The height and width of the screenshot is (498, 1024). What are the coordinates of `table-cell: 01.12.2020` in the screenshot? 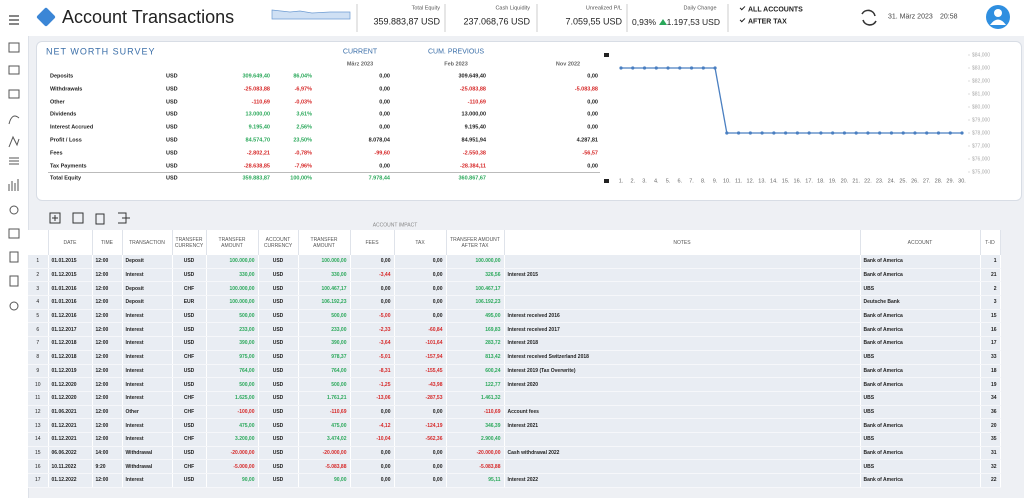 It's located at (70, 384).